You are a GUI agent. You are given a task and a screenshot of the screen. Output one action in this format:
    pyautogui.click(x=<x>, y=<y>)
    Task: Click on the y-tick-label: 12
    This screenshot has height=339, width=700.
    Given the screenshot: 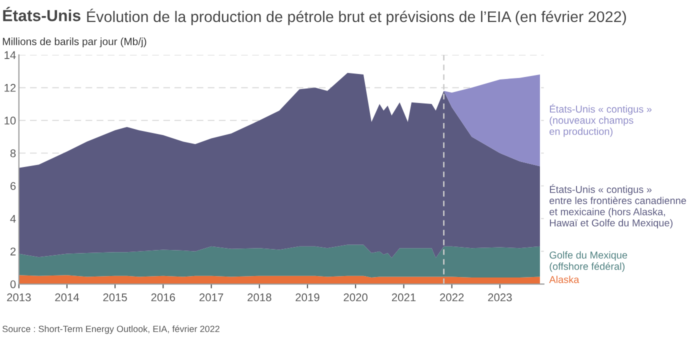 What is the action you would take?
    pyautogui.click(x=10, y=88)
    